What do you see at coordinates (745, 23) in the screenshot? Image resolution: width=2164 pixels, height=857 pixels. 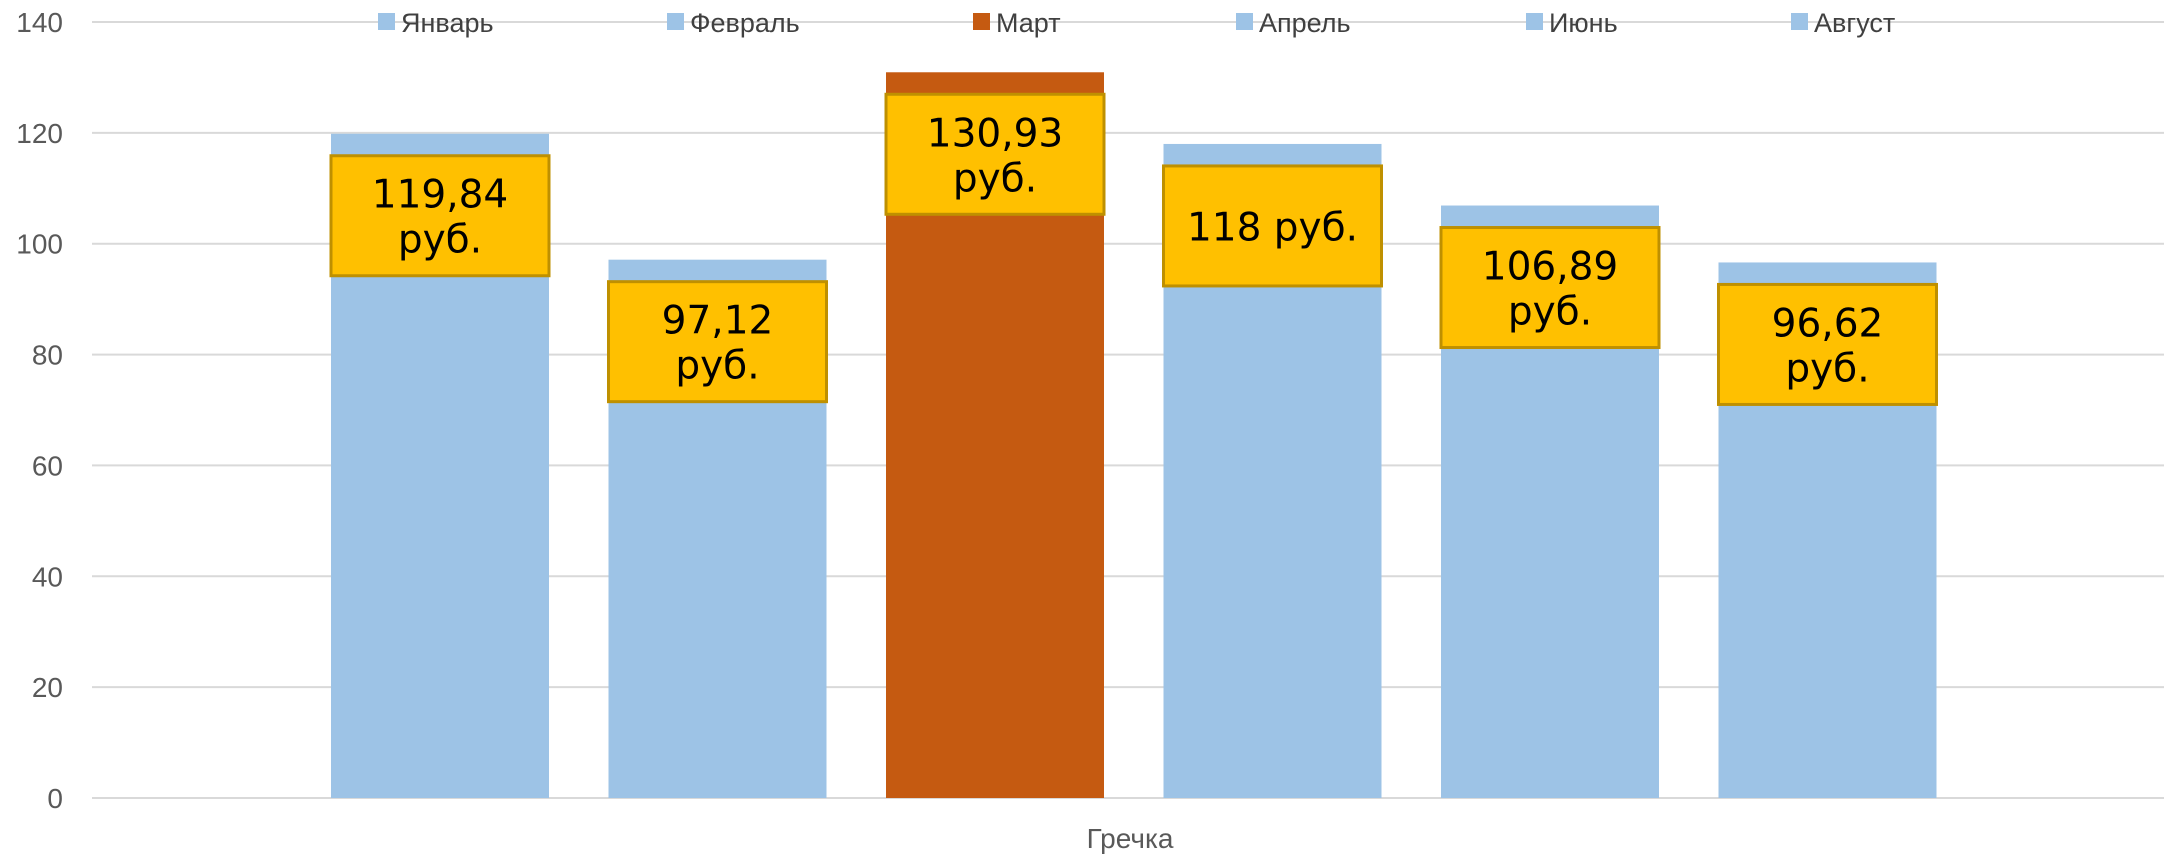 I see `legend-label: Февраль` at bounding box center [745, 23].